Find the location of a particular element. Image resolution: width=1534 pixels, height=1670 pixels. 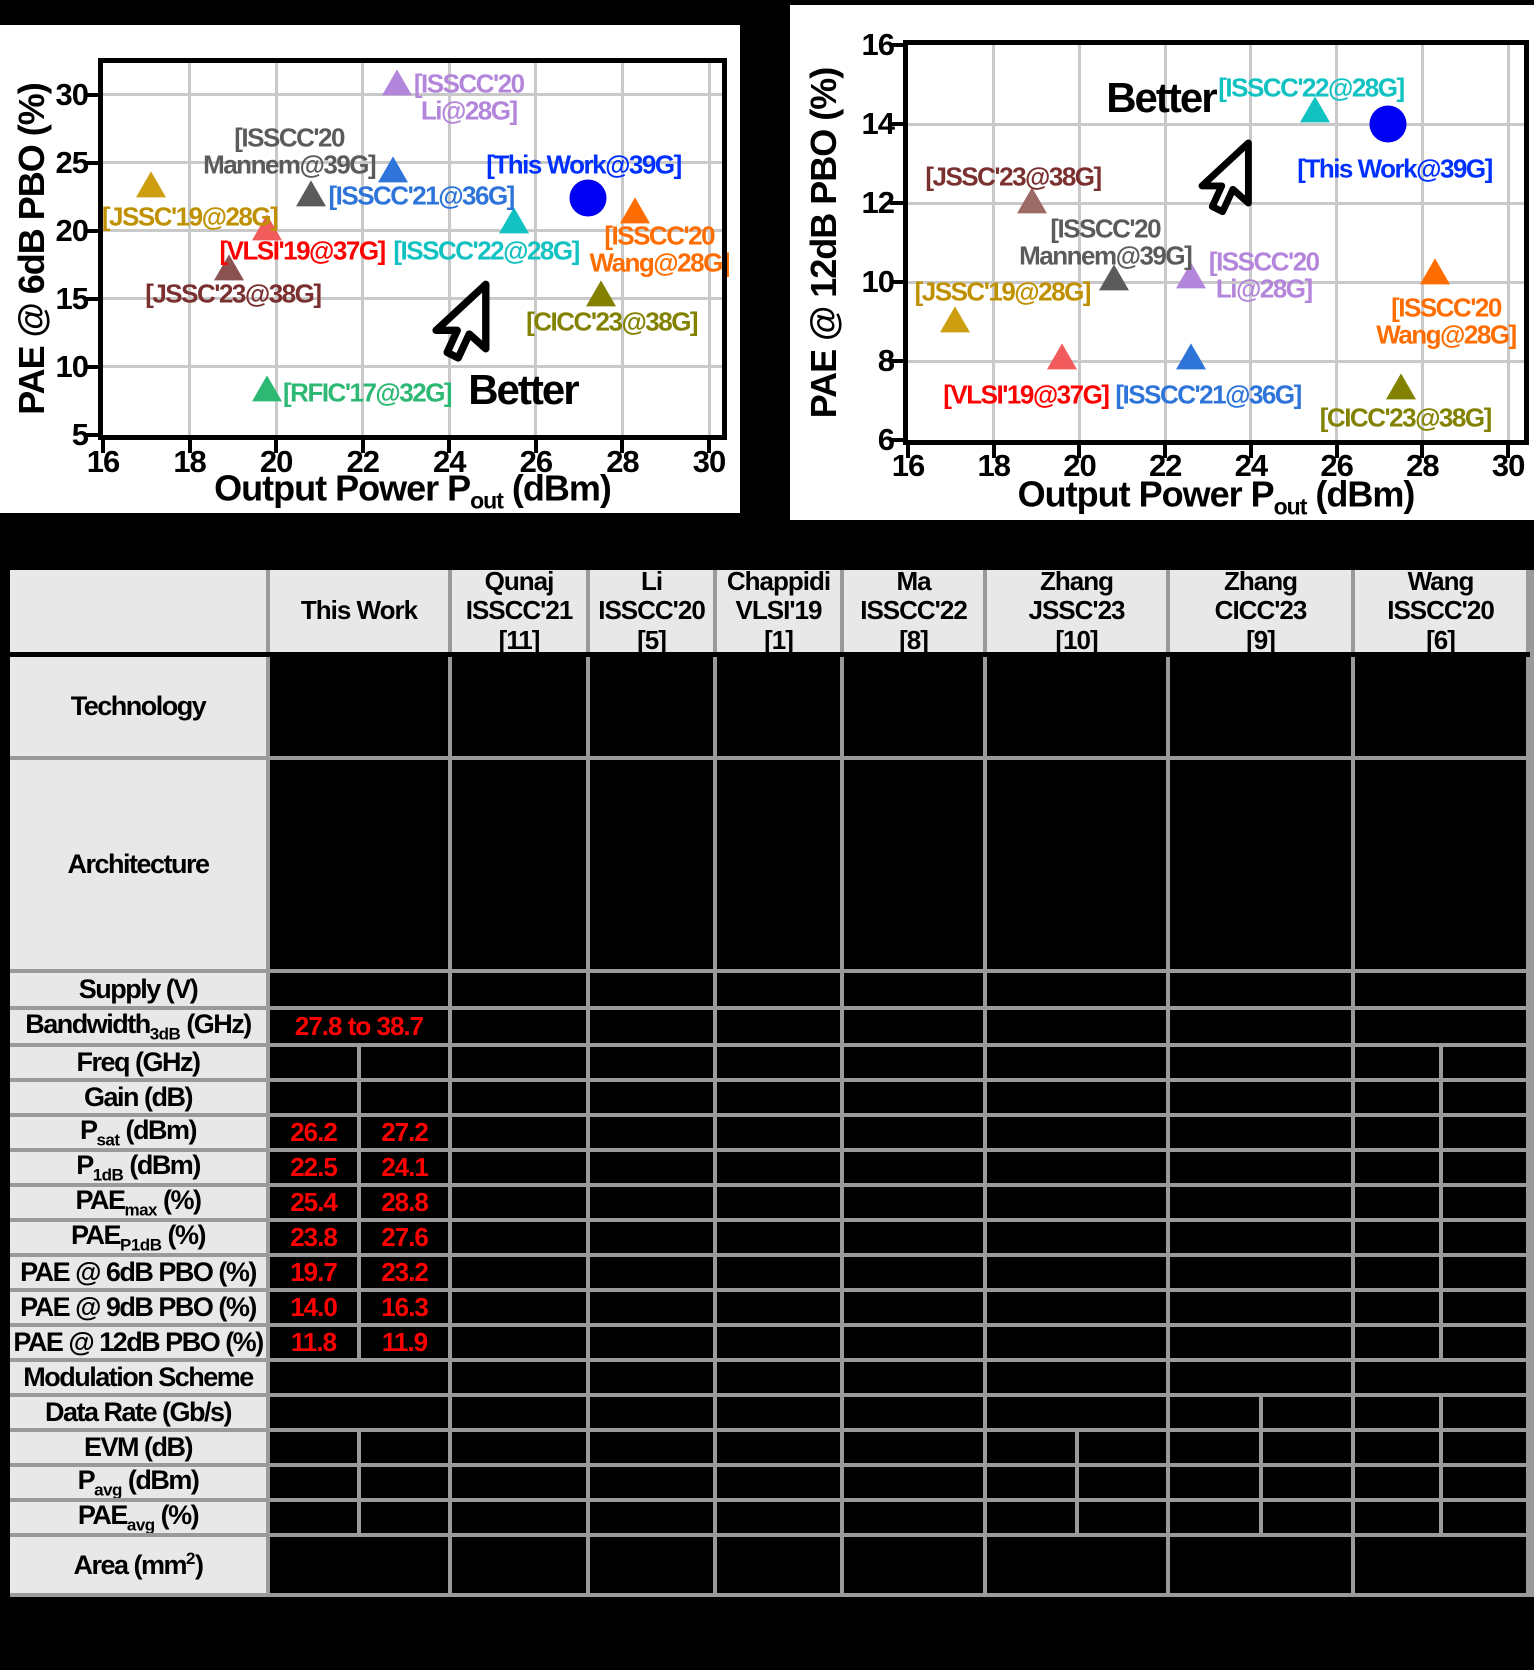

row-label-gain: Gain (dB) is located at coordinates (140, 1097).